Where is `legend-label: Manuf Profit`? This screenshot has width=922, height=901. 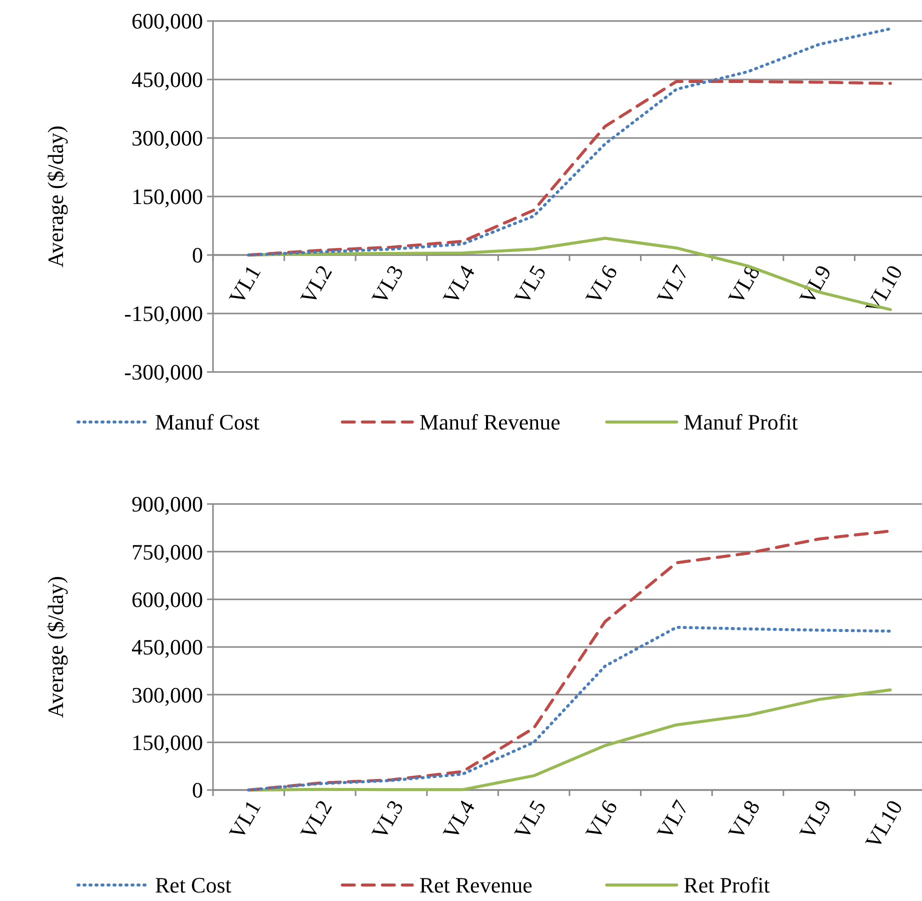 legend-label: Manuf Profit is located at coordinates (741, 422).